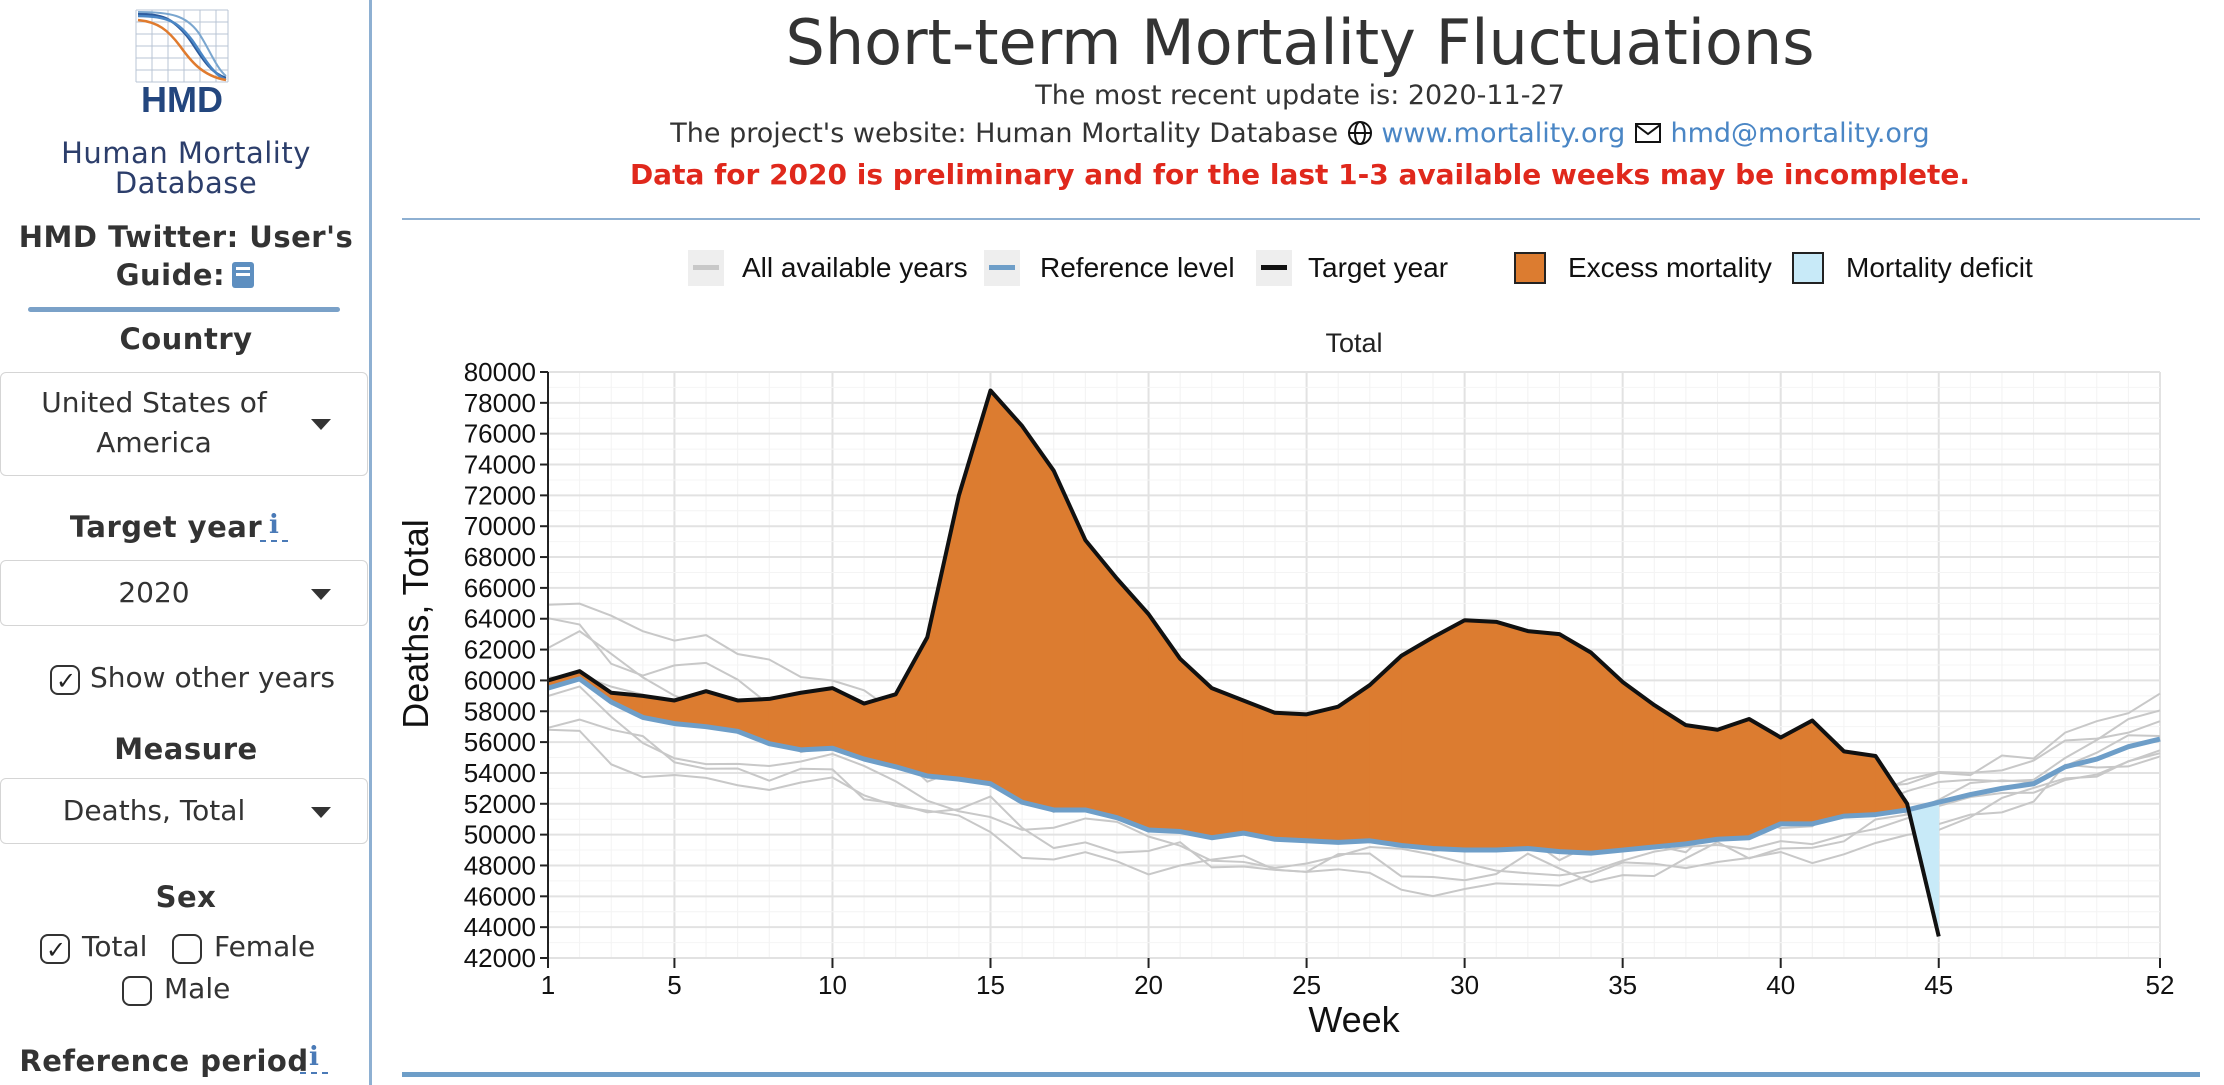 This screenshot has height=1085, width=2224. What do you see at coordinates (500, 680) in the screenshot?
I see `y-tick-label: 60000` at bounding box center [500, 680].